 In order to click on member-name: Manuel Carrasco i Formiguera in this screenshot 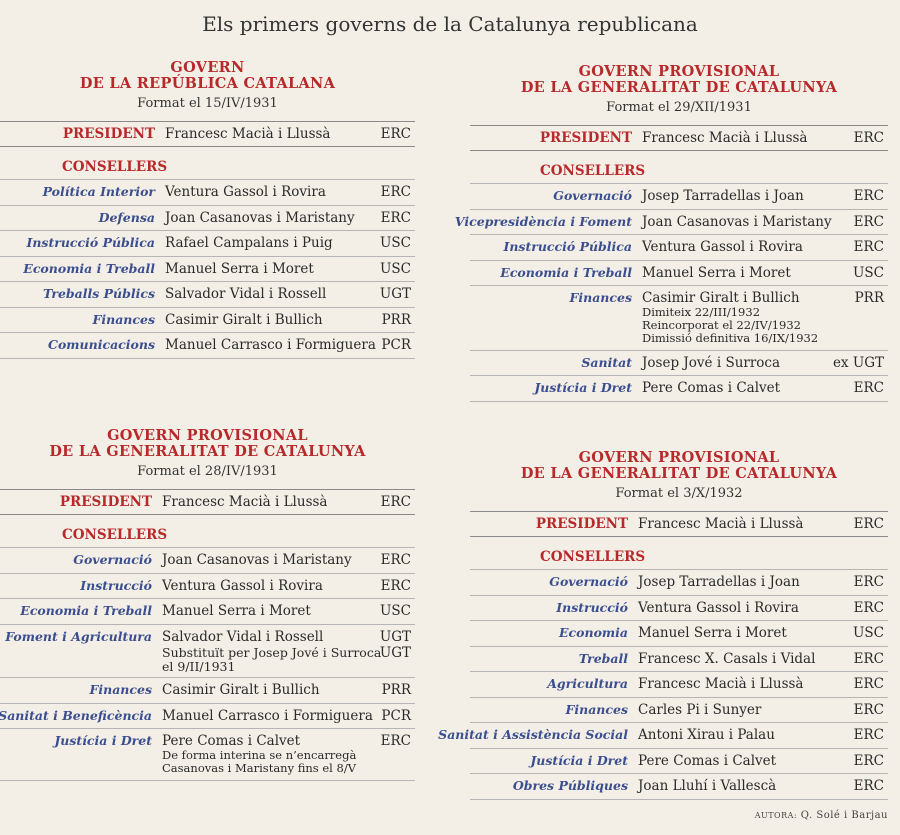, I will do `click(270, 345)`.